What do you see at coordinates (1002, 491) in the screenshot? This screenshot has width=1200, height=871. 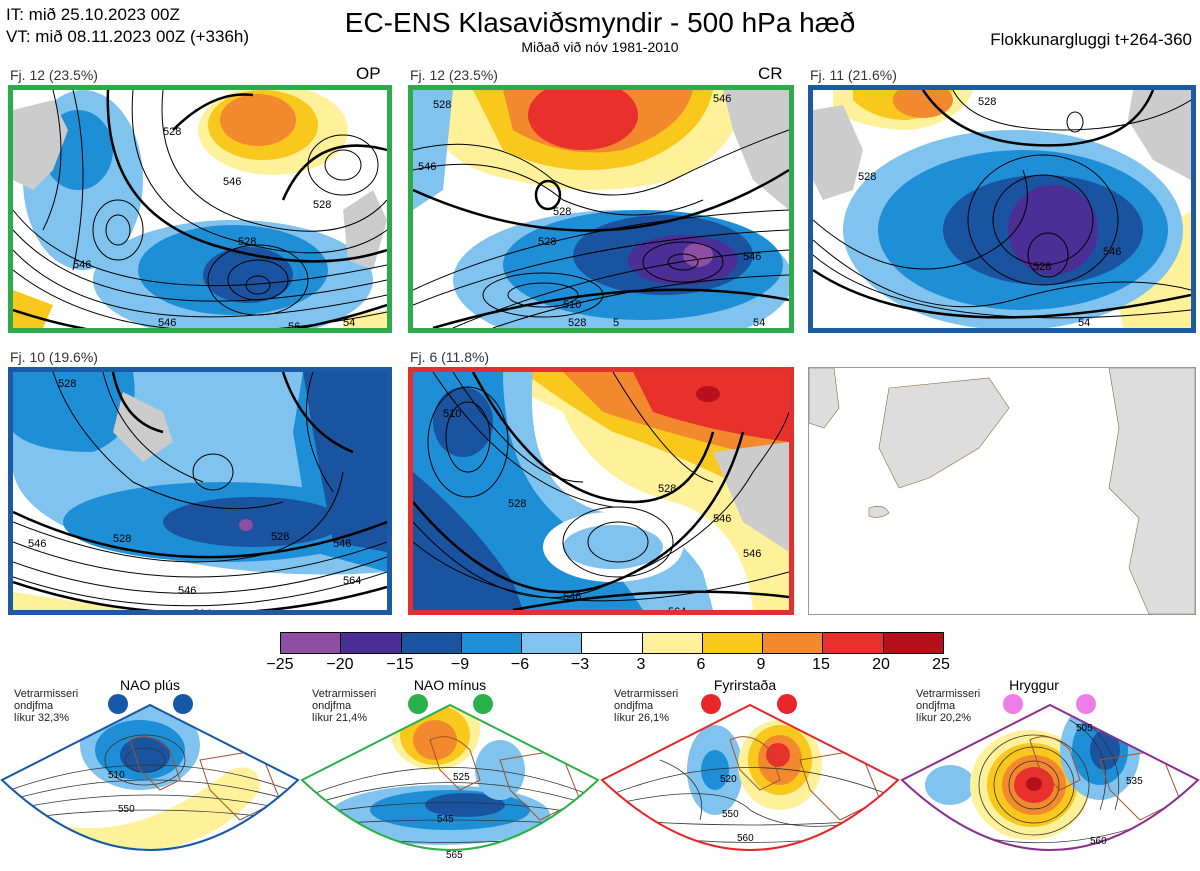 I see `blank-base-map` at bounding box center [1002, 491].